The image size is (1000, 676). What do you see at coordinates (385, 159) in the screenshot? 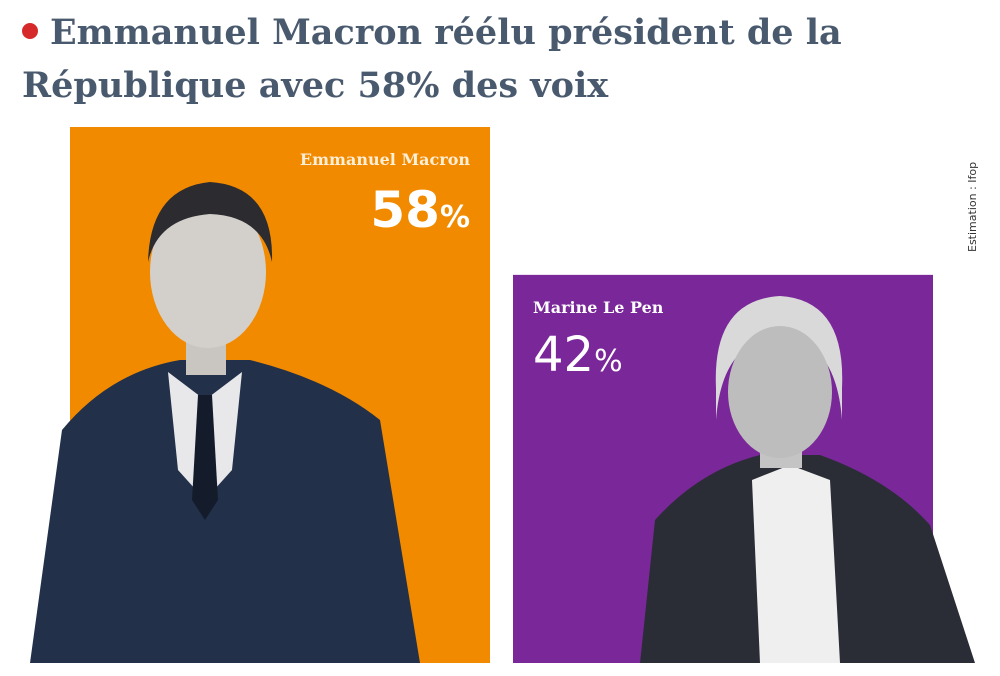
I see `bar-label-macron: Emmanuel Macron` at bounding box center [385, 159].